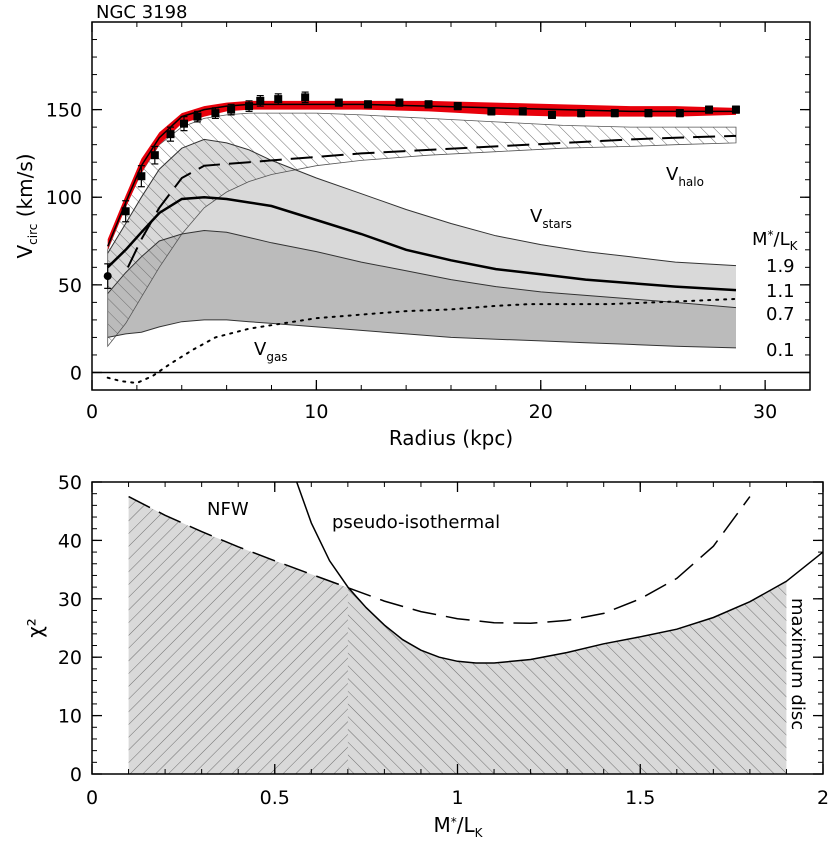 The image size is (831, 841). What do you see at coordinates (70, 717) in the screenshot?
I see `y-tick-label: 10` at bounding box center [70, 717].